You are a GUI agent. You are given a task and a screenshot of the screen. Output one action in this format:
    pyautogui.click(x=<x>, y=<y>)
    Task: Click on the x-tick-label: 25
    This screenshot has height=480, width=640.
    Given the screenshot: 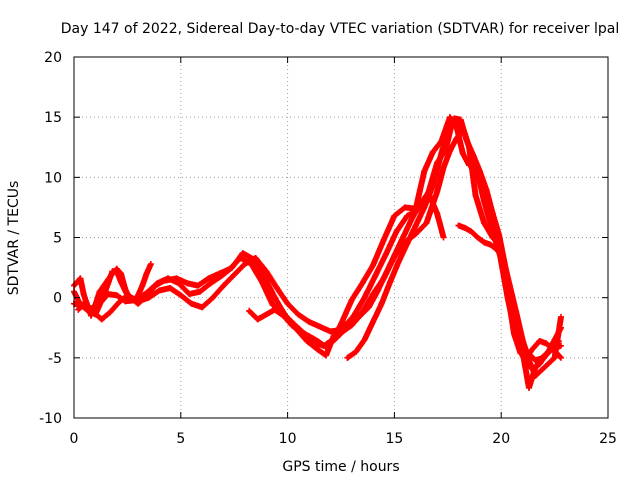 What is the action you would take?
    pyautogui.click(x=608, y=439)
    